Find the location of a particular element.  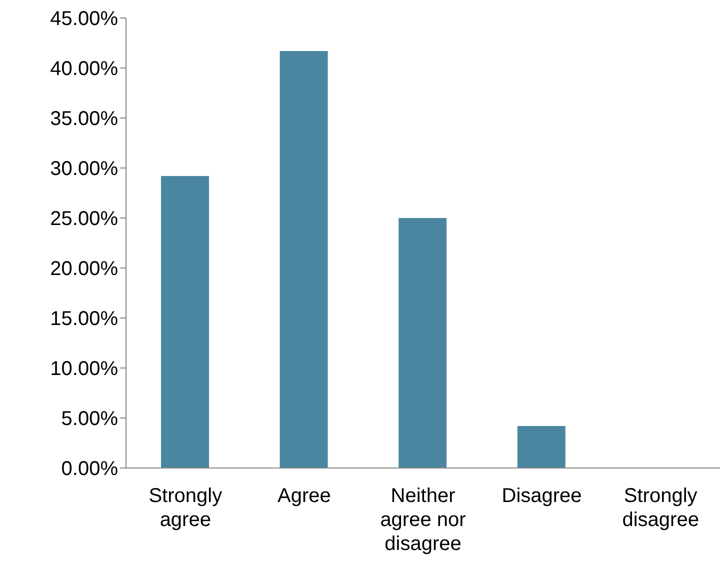

x-tick-label: Disagree is located at coordinates (542, 496).